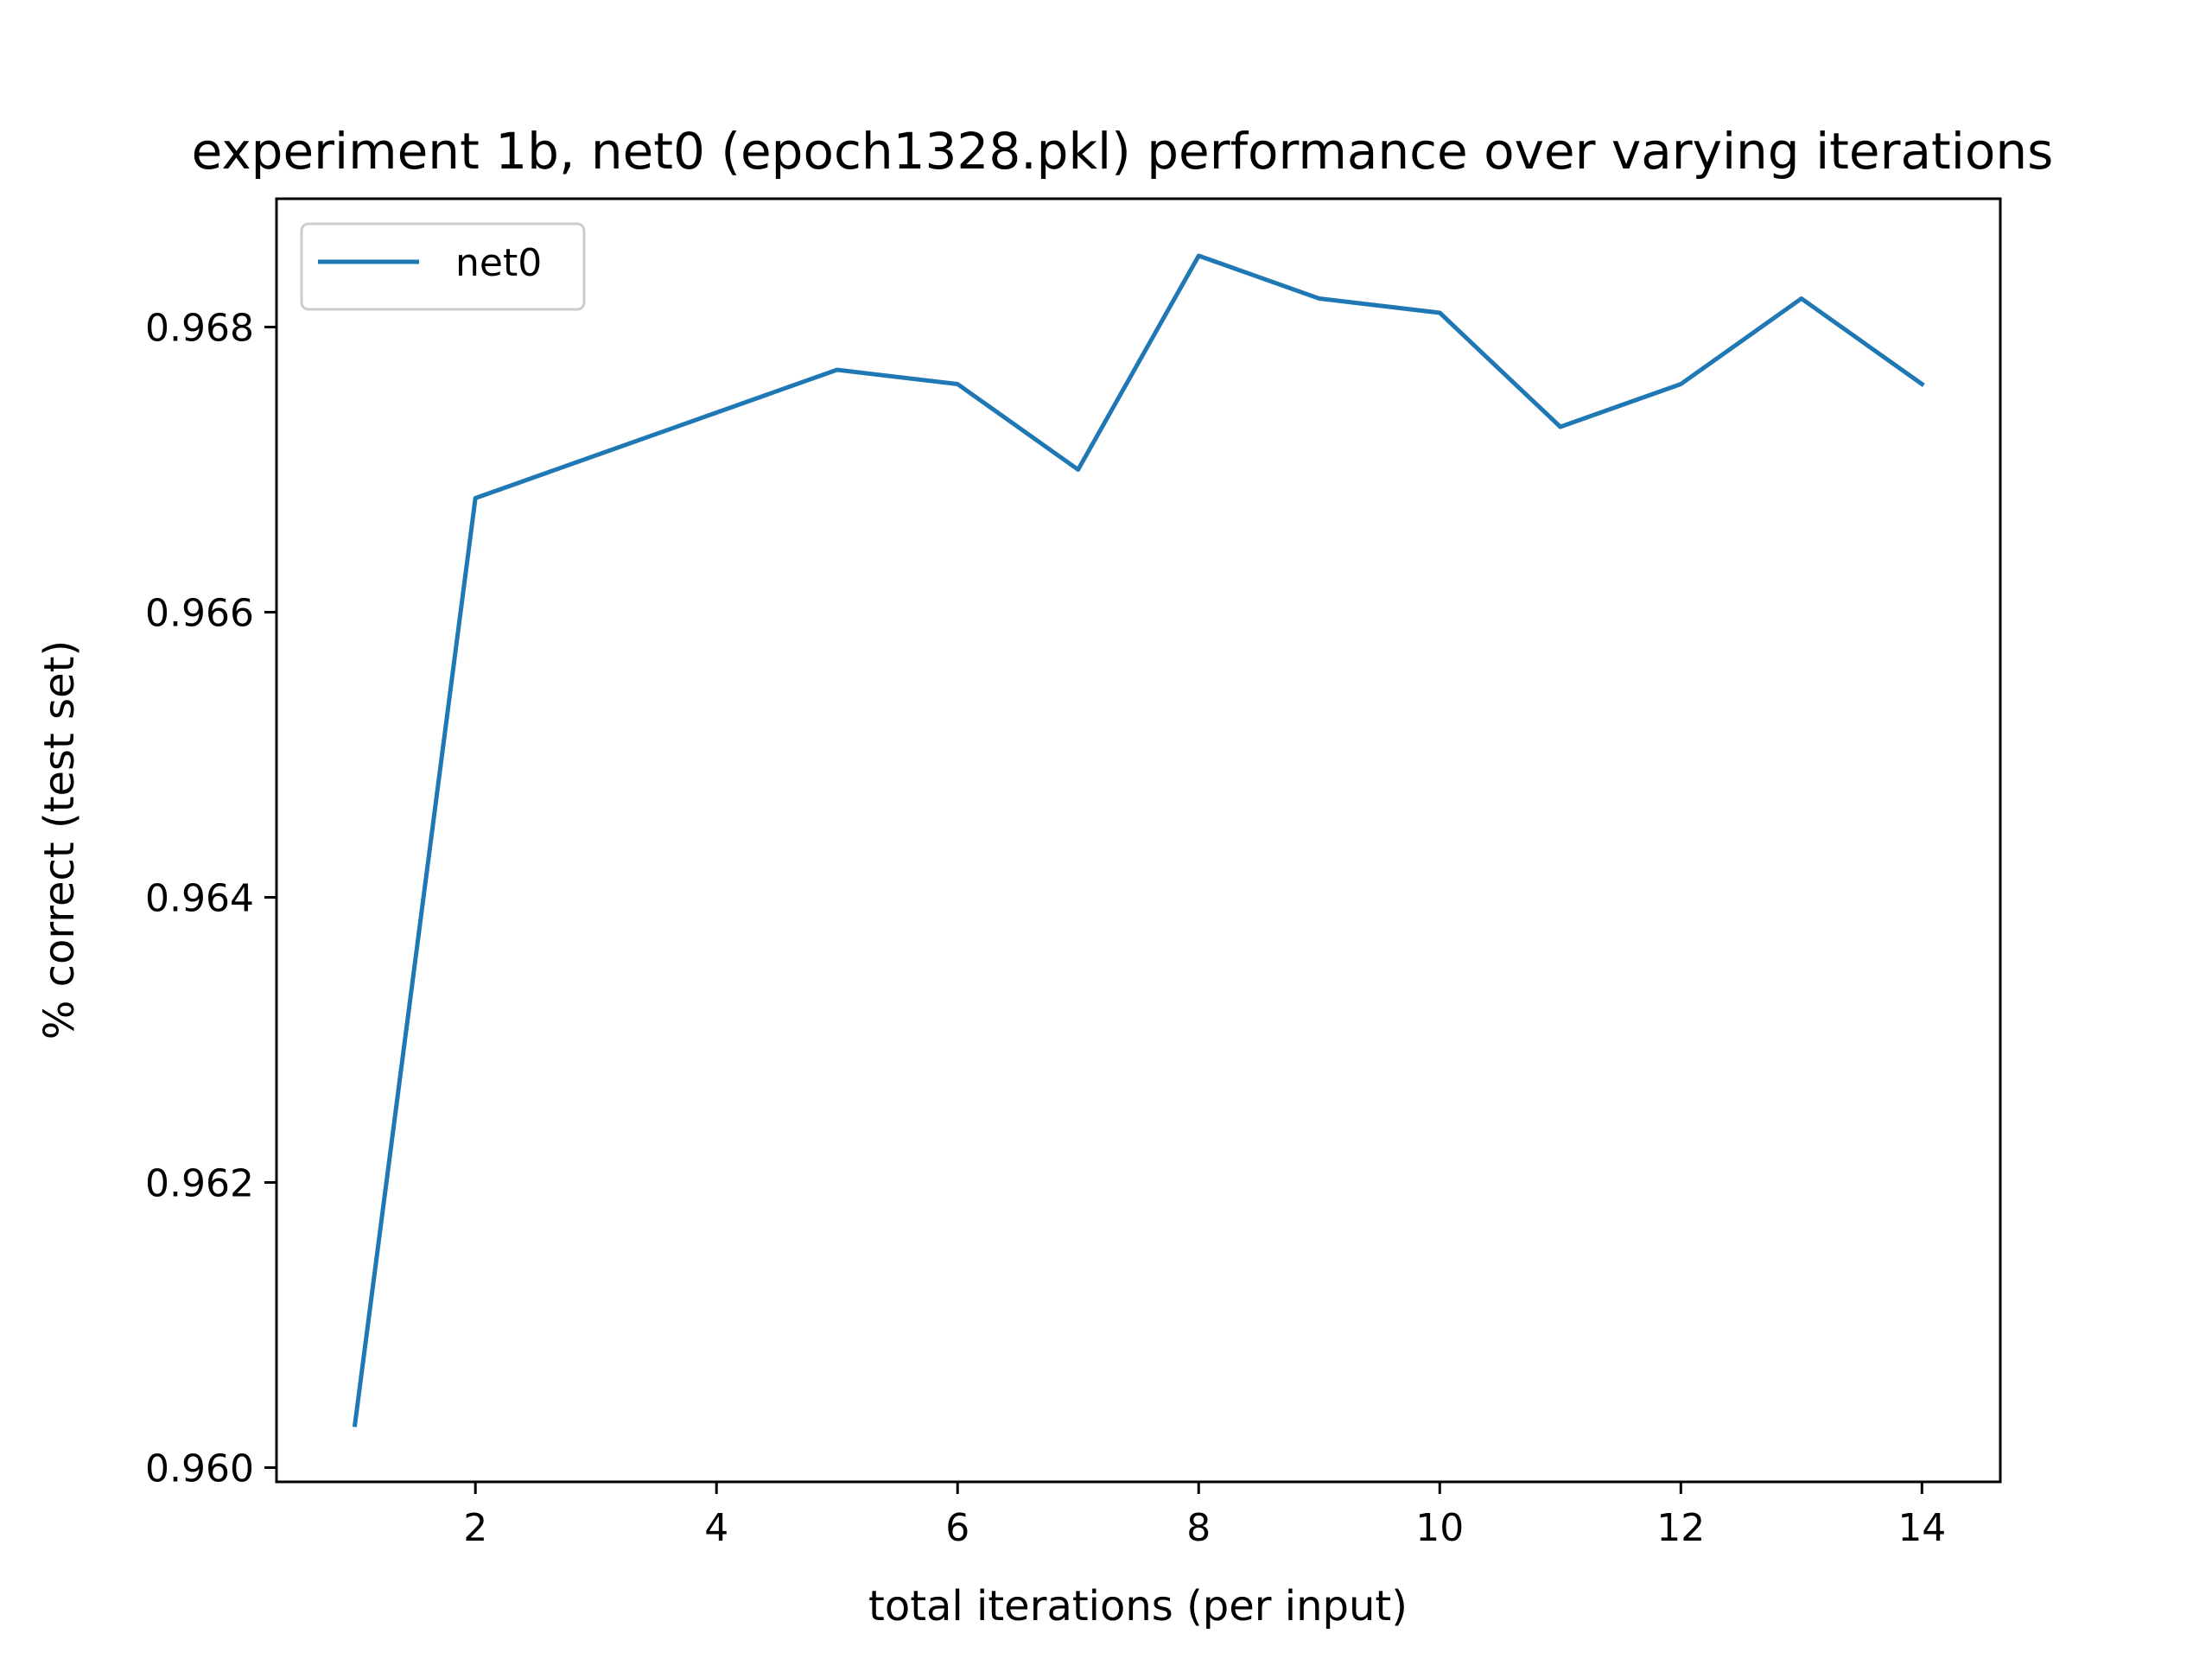 Image resolution: width=2212 pixels, height=1659 pixels. What do you see at coordinates (1921, 1528) in the screenshot?
I see `x-tick-label: 14` at bounding box center [1921, 1528].